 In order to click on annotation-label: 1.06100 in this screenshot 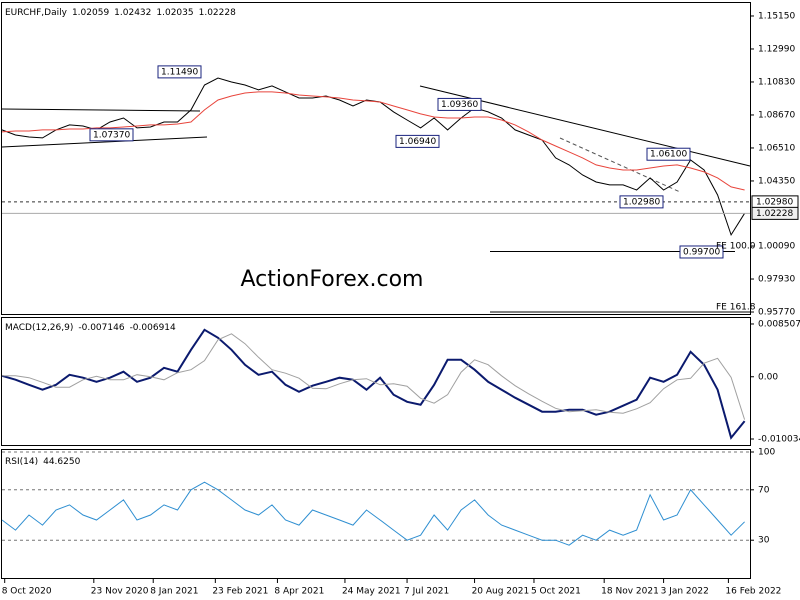, I will do `click(668, 155)`.